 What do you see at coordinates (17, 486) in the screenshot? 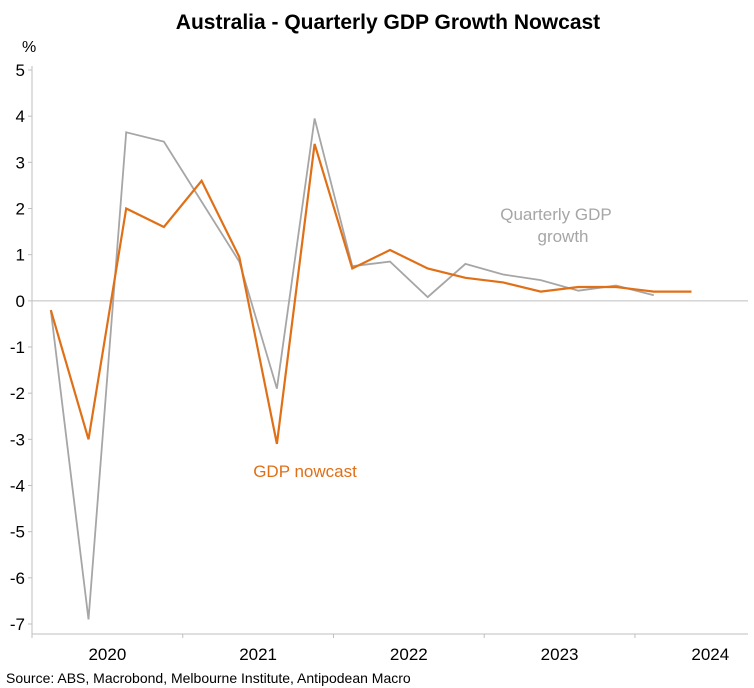
I see `y-tick-label: -4` at bounding box center [17, 486].